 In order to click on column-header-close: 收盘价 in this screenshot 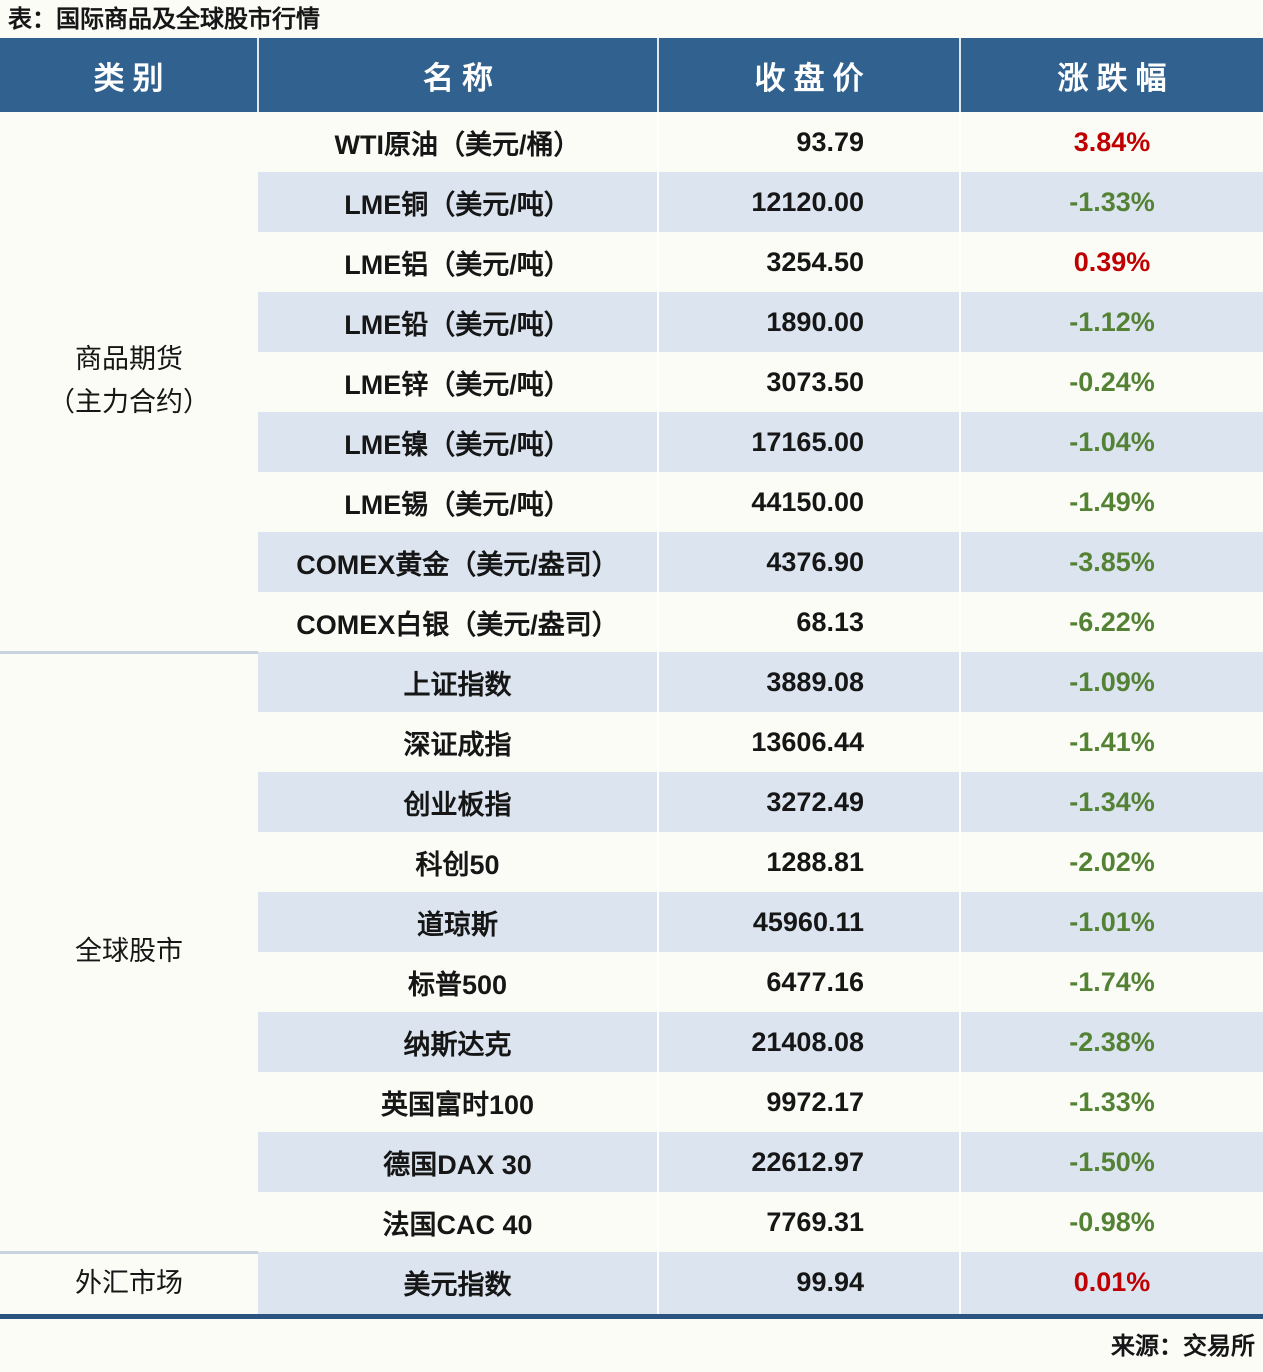, I will do `click(808, 75)`.